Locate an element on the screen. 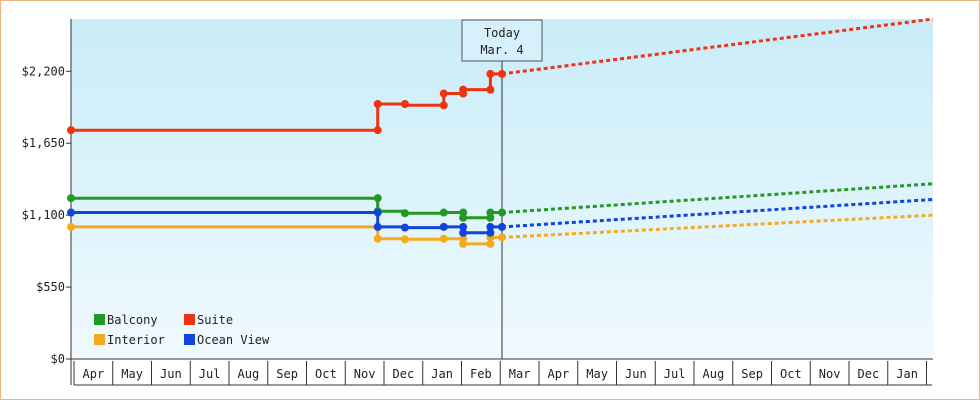  legend-swatch-ocean-view is located at coordinates (189, 339).